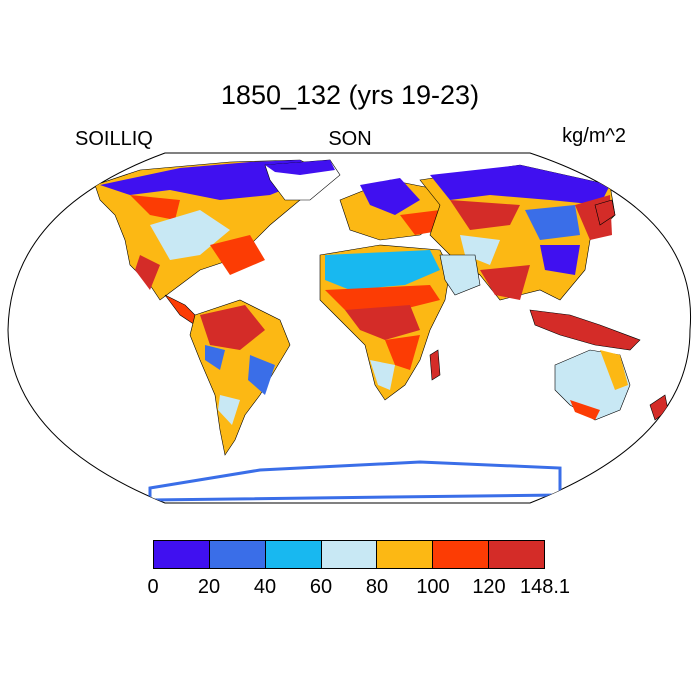 Image resolution: width=700 pixels, height=700 pixels. I want to click on colorbar-tick-label: 80, so click(377, 587).